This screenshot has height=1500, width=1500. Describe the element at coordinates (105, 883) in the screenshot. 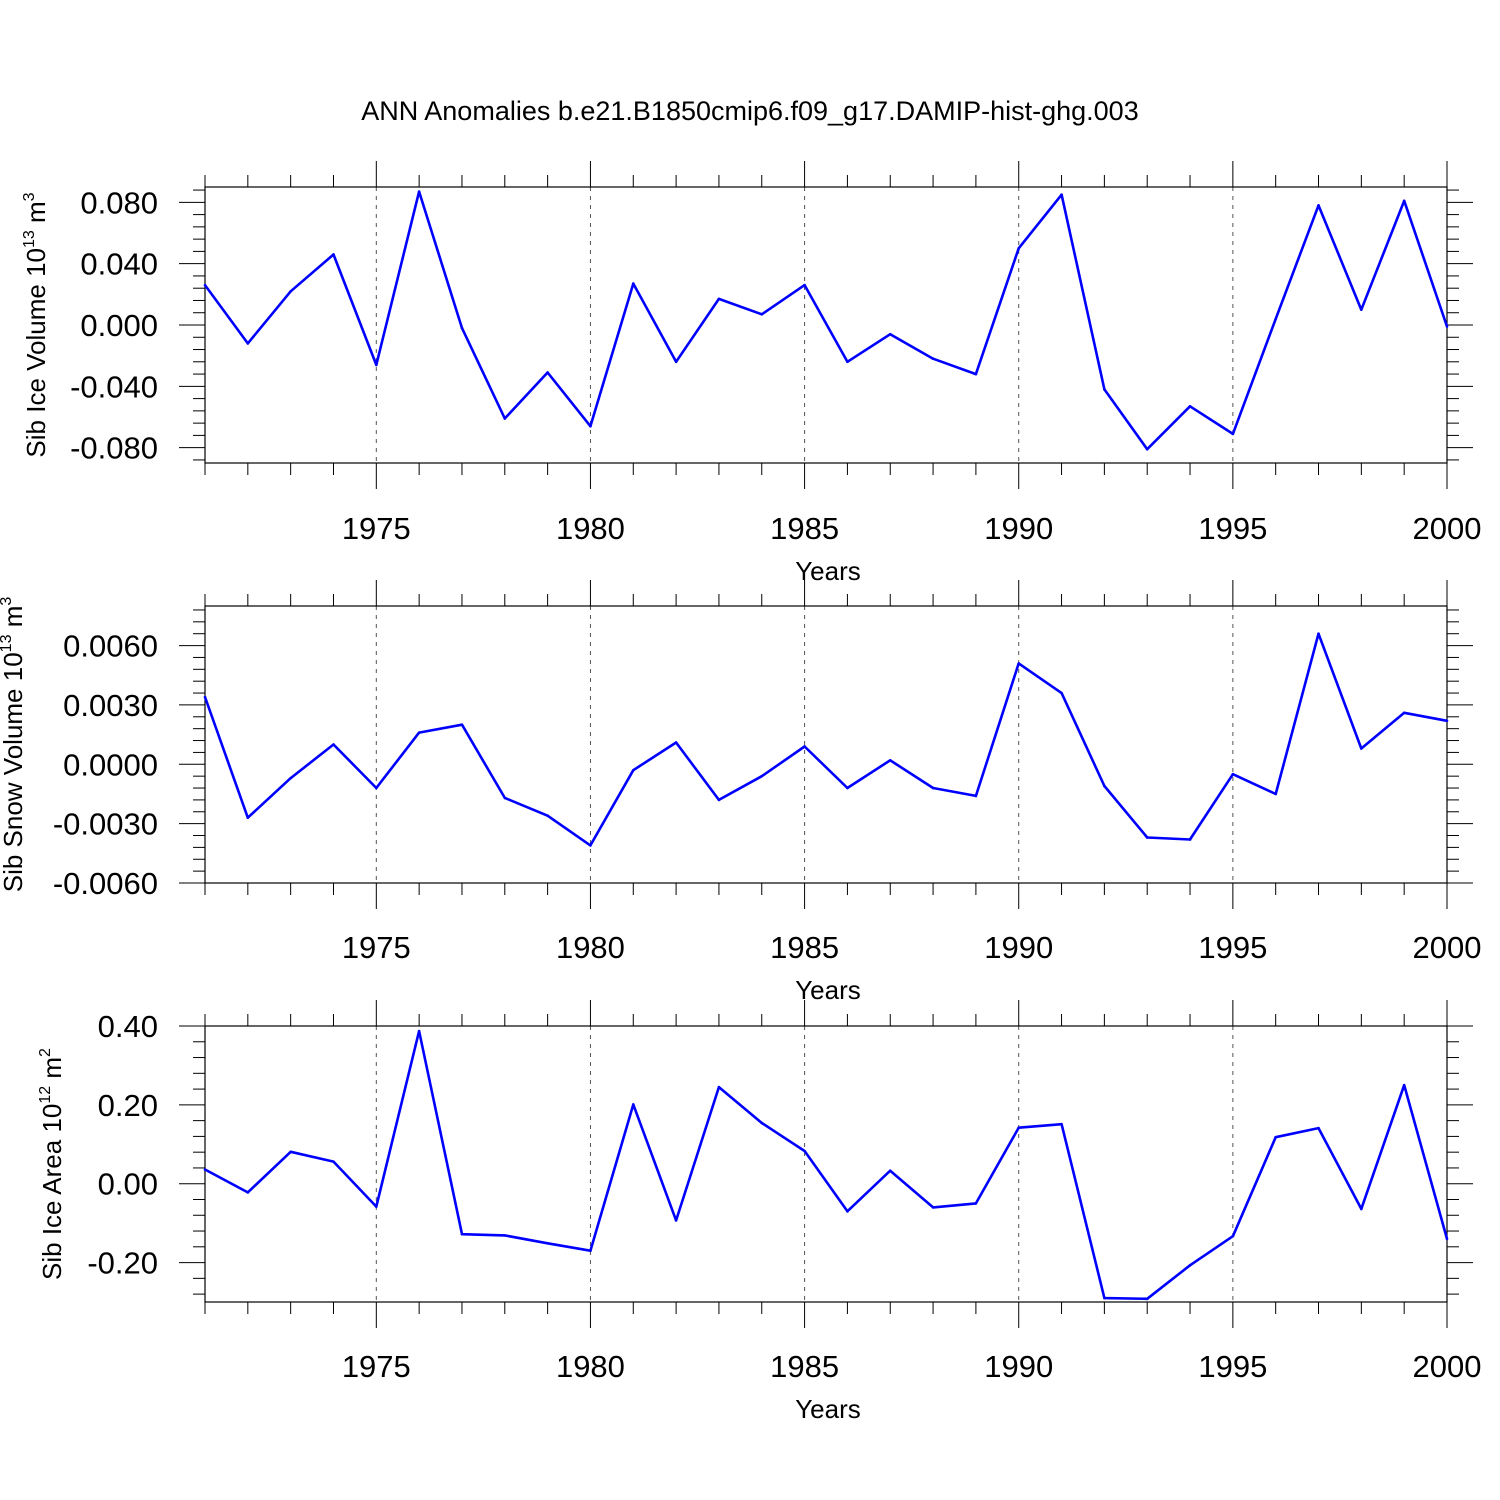

I see `y-tick-label: -0.0060` at that location.